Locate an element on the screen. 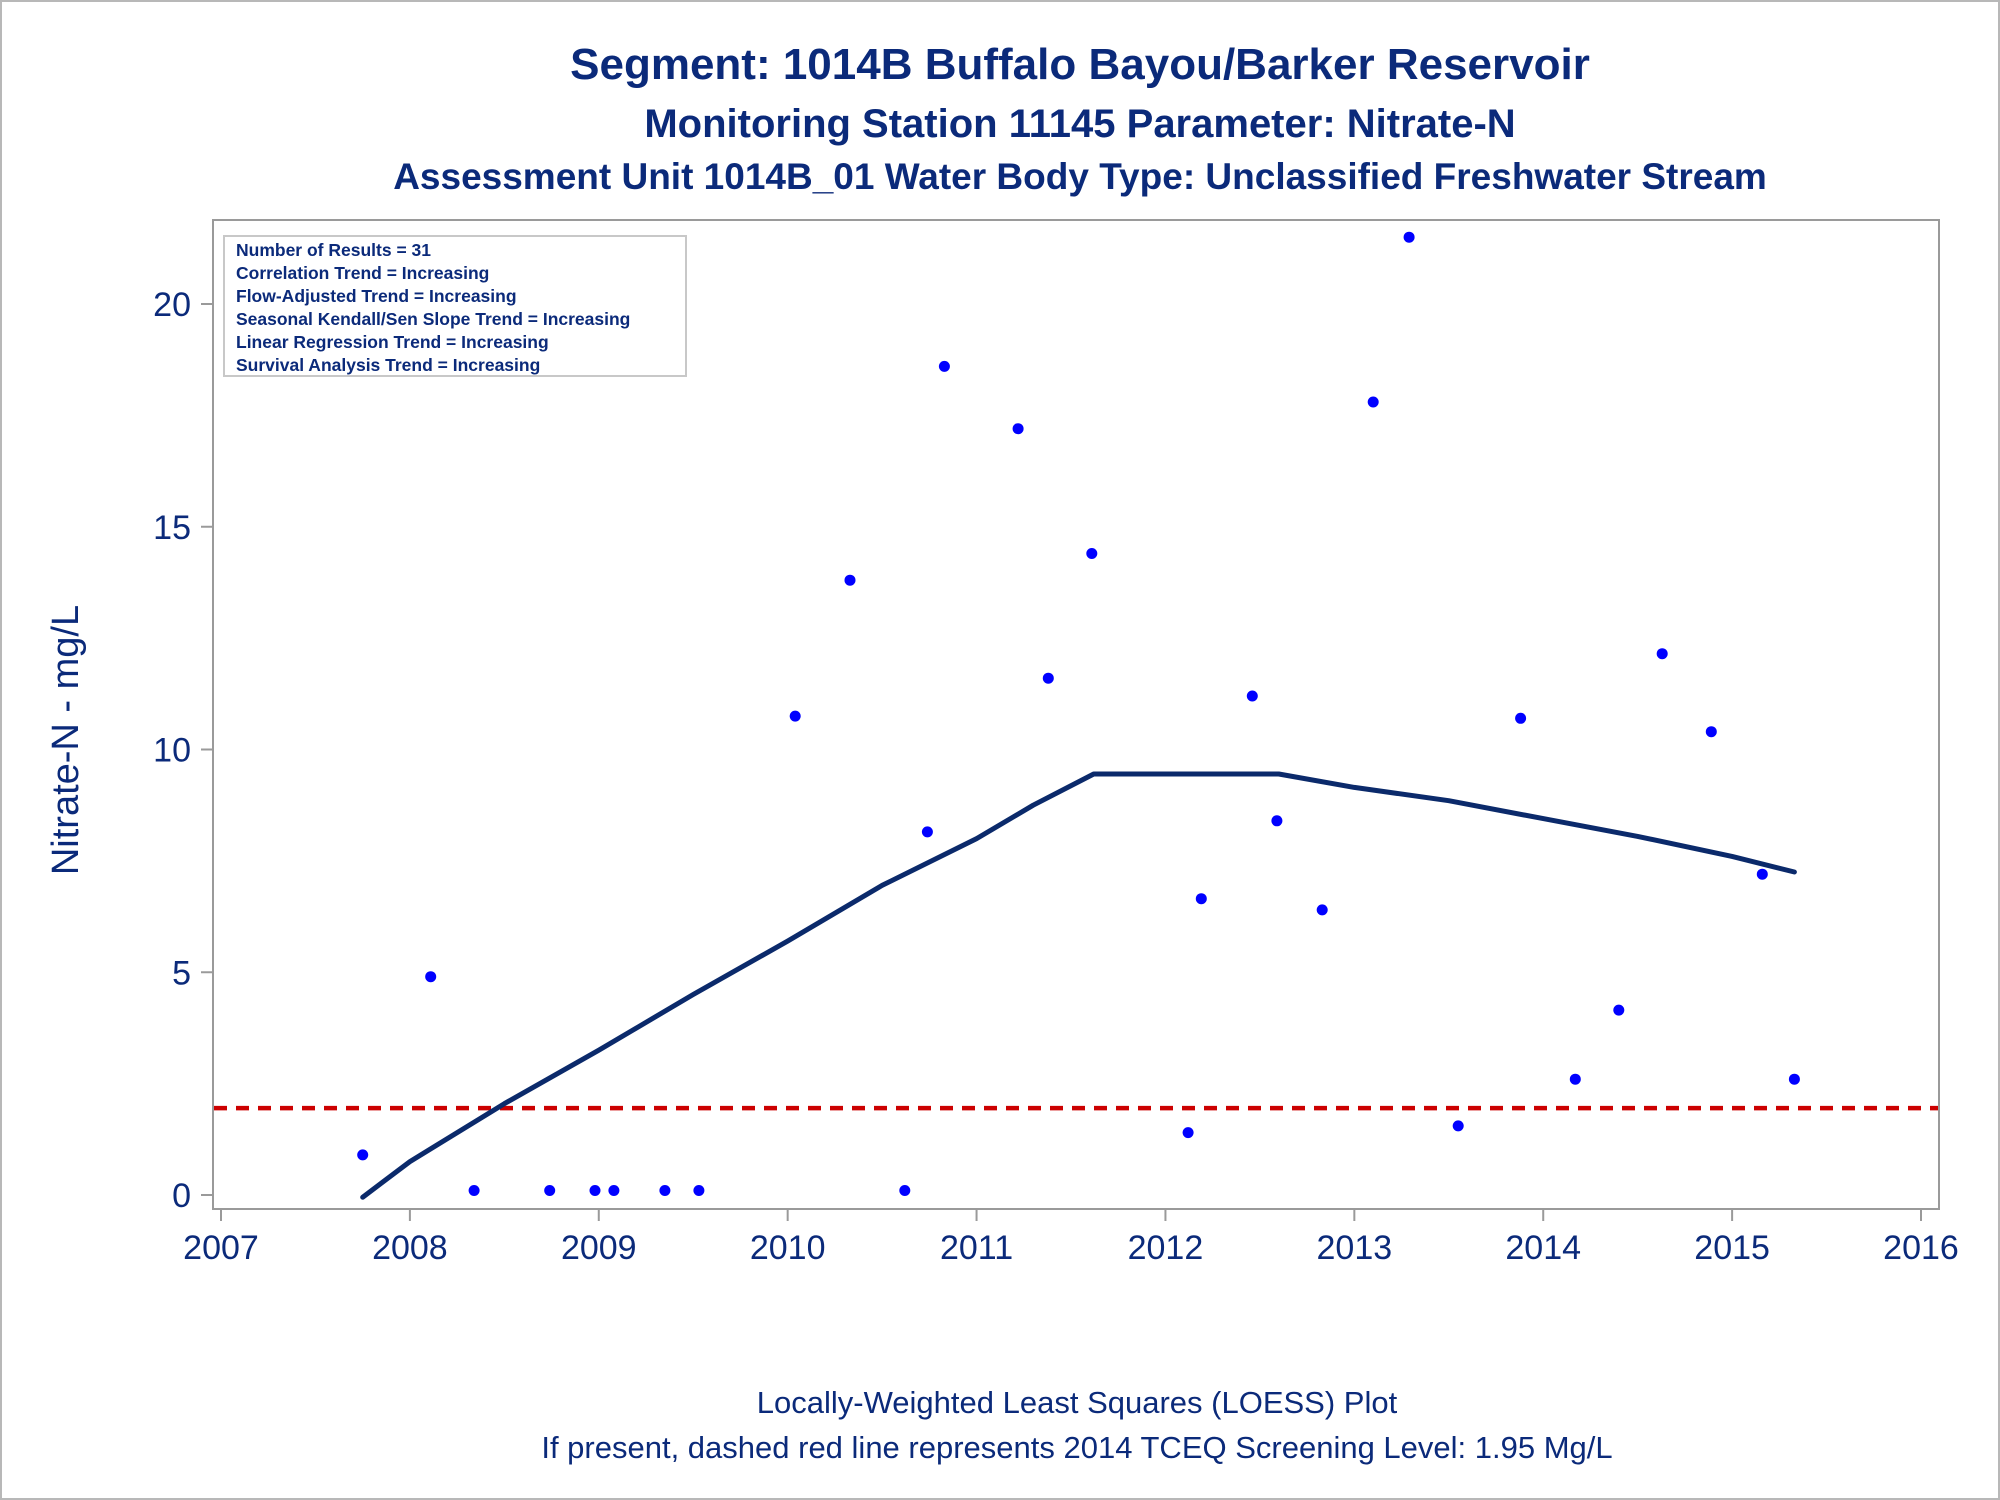 Image resolution: width=2000 pixels, height=1500 pixels. x-tick-label: 2008 is located at coordinates (410, 1248).